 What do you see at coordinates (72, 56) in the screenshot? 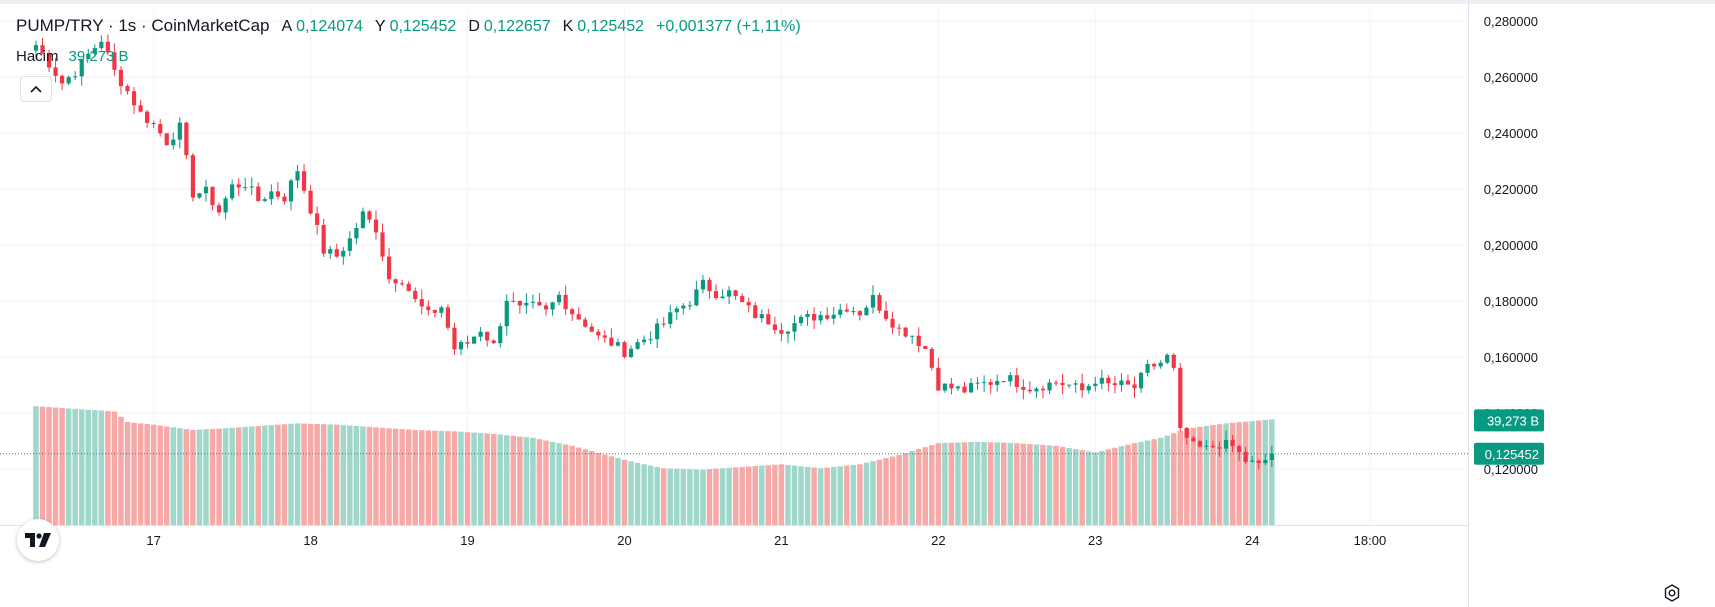
I see `volume-legend: Hacim 39,273 B` at bounding box center [72, 56].